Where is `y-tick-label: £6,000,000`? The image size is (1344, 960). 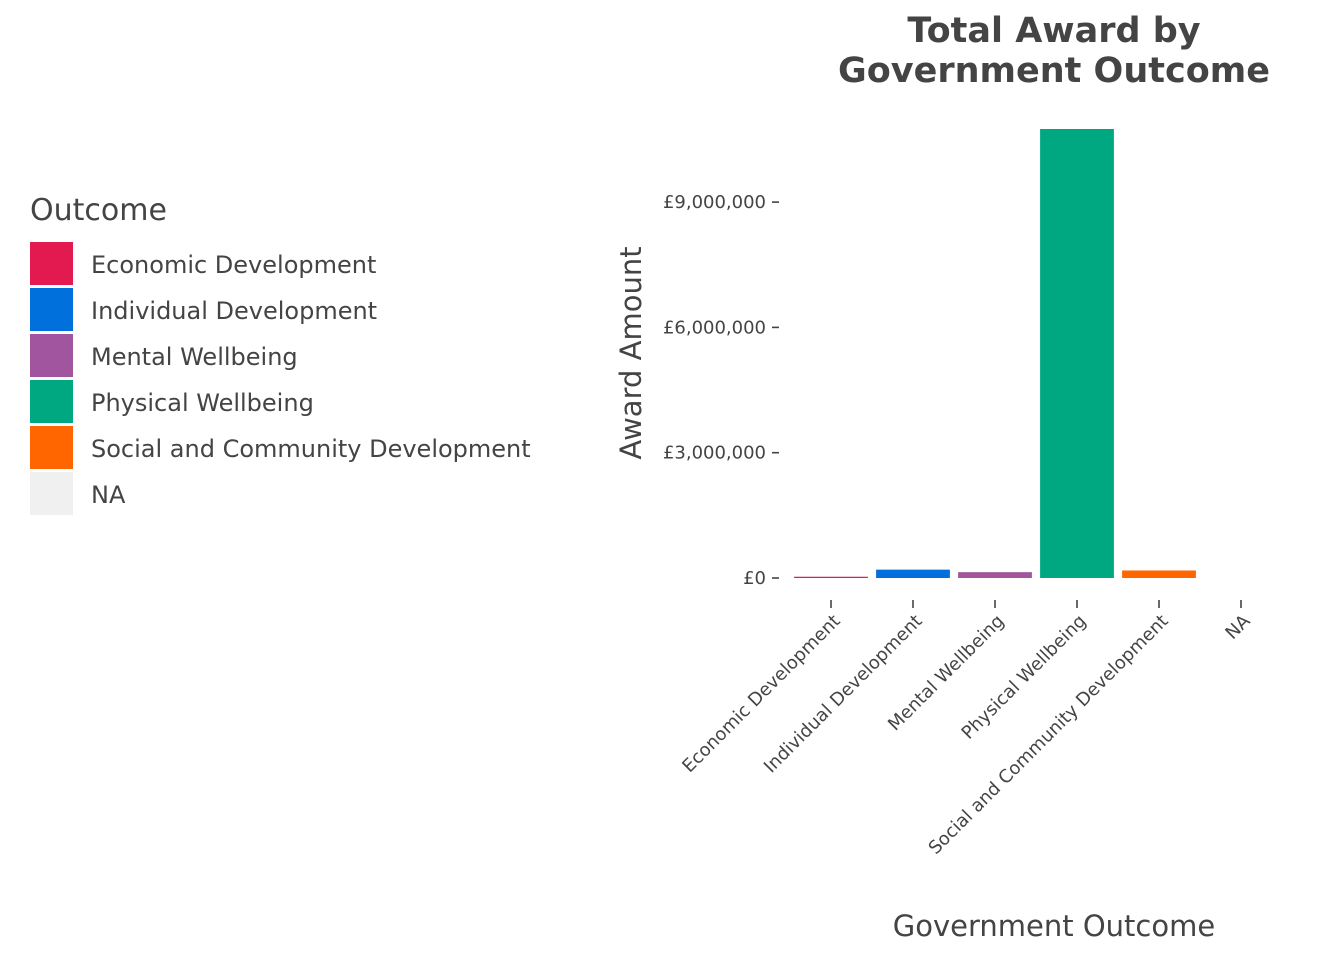
y-tick-label: £6,000,000 is located at coordinates (714, 327).